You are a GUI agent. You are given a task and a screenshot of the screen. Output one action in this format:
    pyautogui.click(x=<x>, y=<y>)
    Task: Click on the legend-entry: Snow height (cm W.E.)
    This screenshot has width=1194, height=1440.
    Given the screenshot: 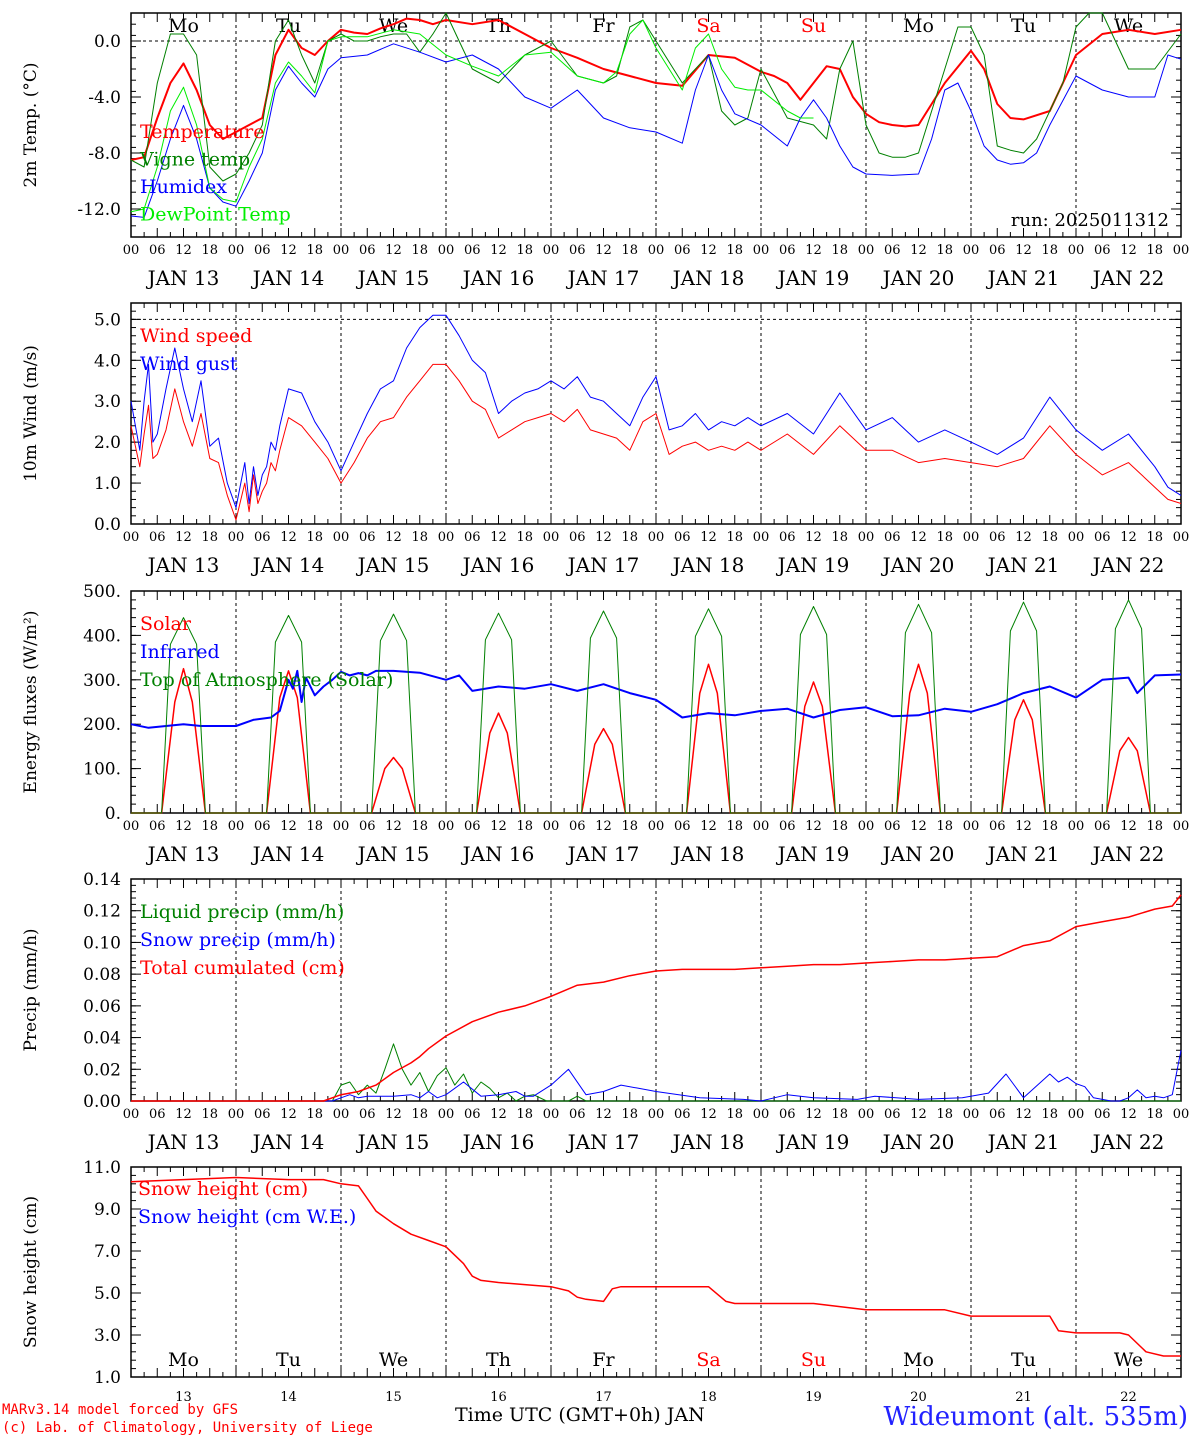 What is the action you would take?
    pyautogui.click(x=247, y=1217)
    